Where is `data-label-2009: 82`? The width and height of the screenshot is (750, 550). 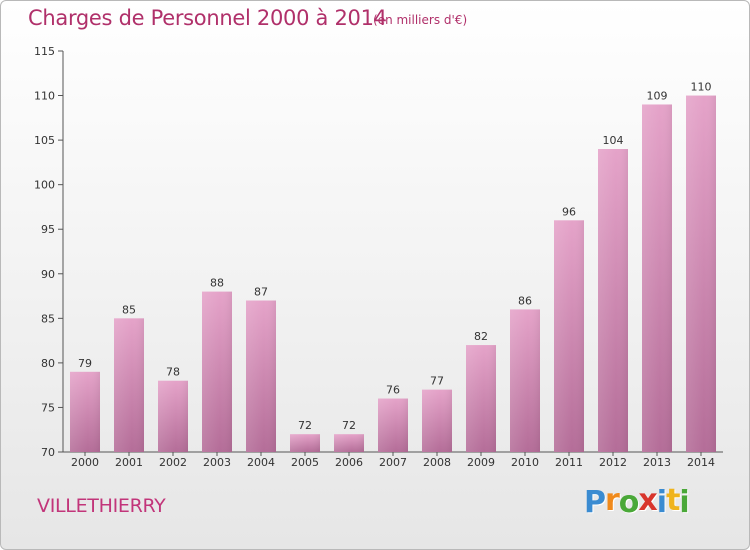
data-label-2009: 82 is located at coordinates (481, 336).